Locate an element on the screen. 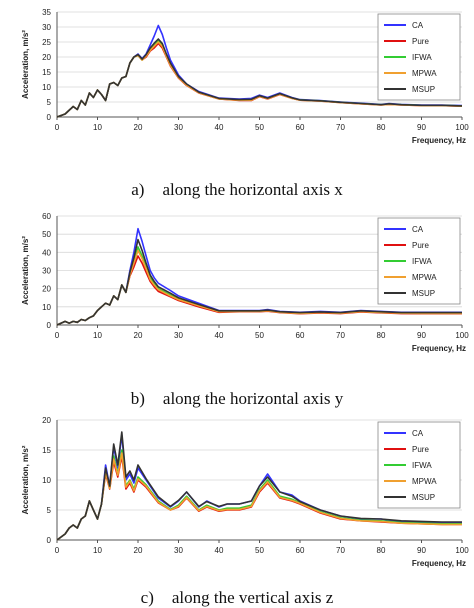  caption-b-text: along the horizontal axis y is located at coordinates (253, 398).